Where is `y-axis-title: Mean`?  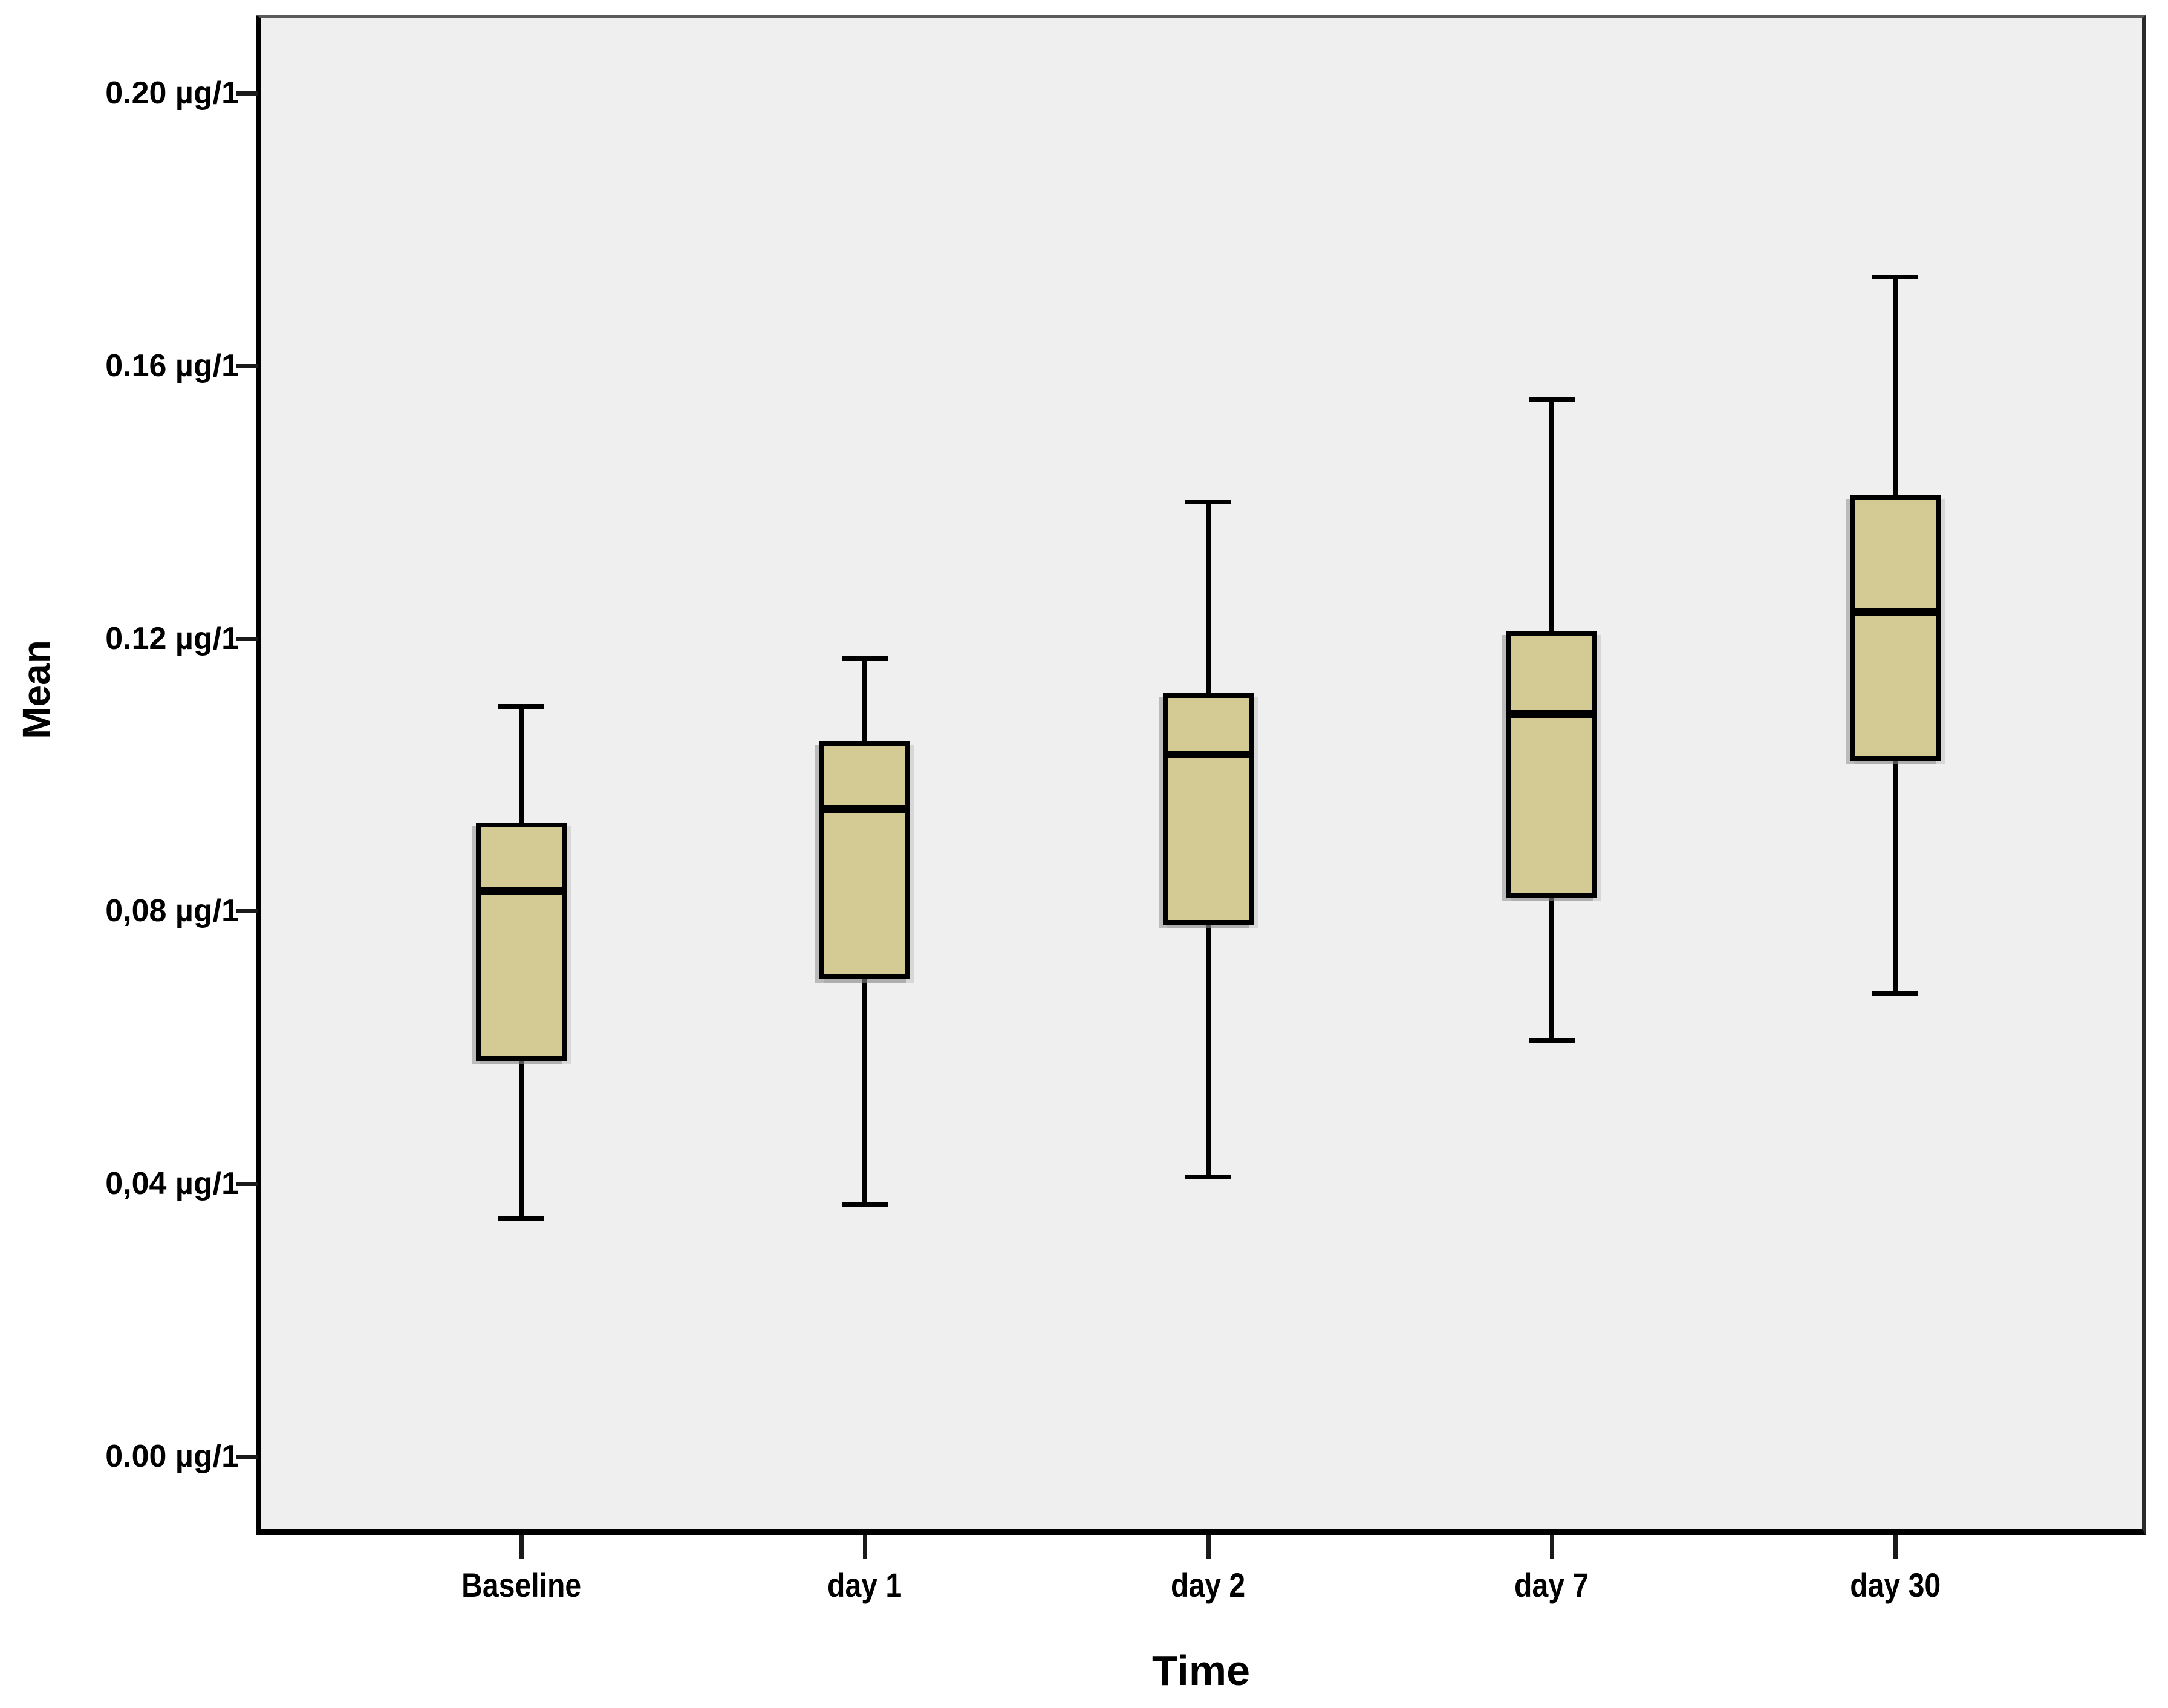
y-axis-title: Mean is located at coordinates (36, 689).